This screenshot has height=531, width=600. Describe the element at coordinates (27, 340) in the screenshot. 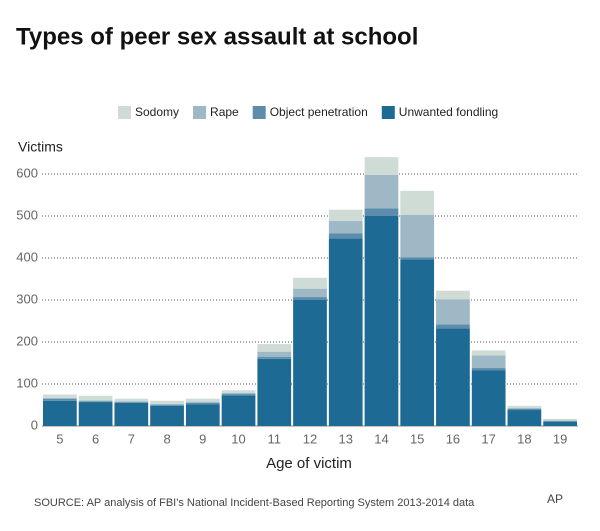

I see `y-tick-label: 200` at that location.